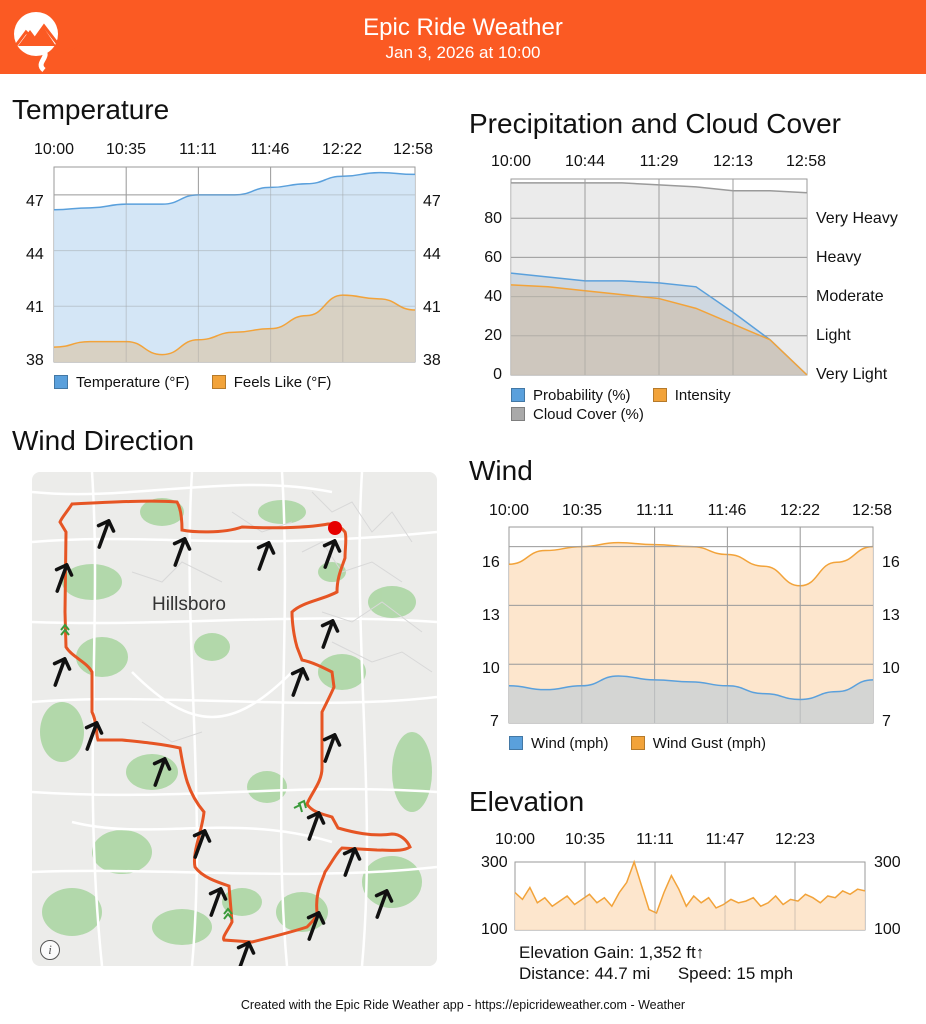 This screenshot has width=926, height=1024. What do you see at coordinates (493, 296) in the screenshot?
I see `y-tick: 40` at bounding box center [493, 296].